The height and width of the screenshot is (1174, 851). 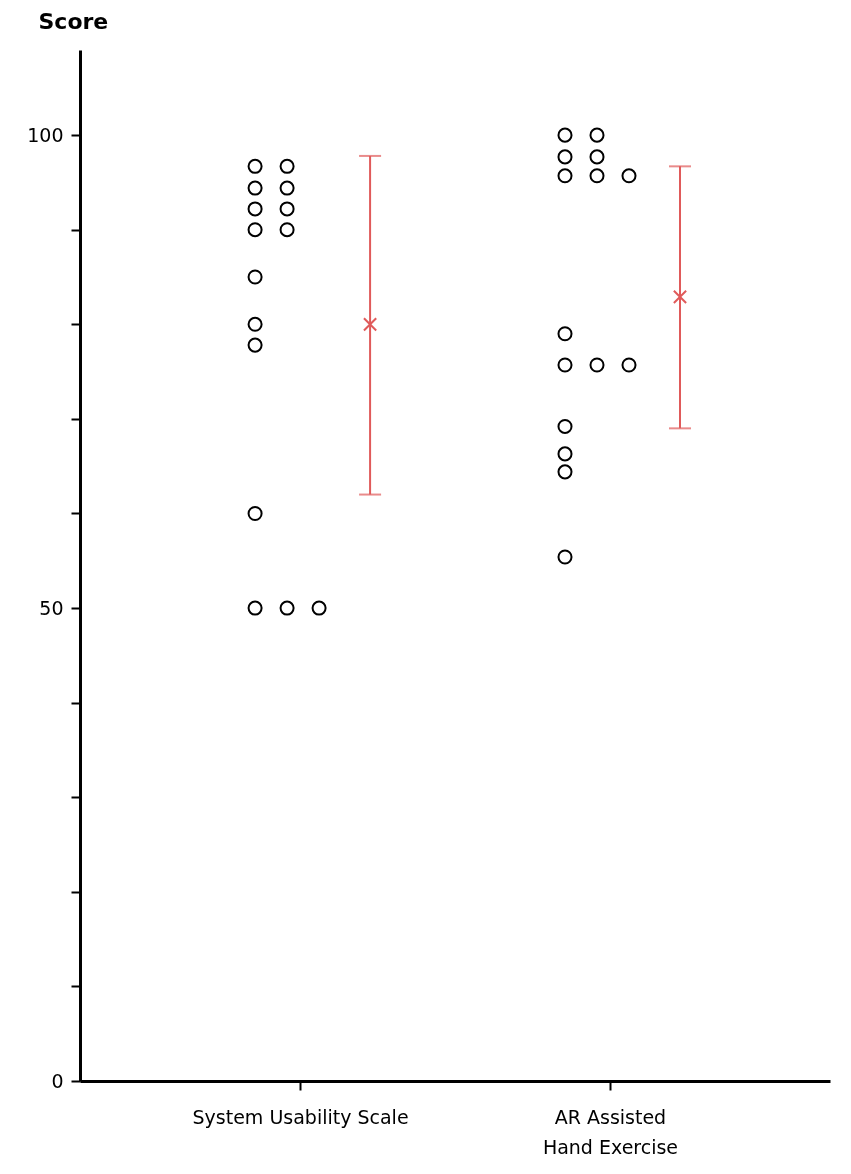 I want to click on x-tick-label: AR Assisted Hand Exercise, so click(x=610, y=1131).